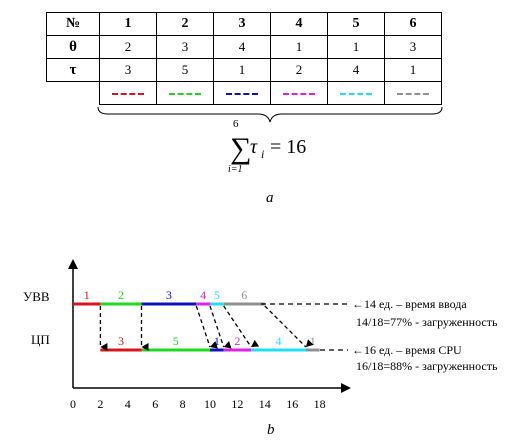 The height and width of the screenshot is (446, 530). I want to click on x-tick-label: 12, so click(237, 404).